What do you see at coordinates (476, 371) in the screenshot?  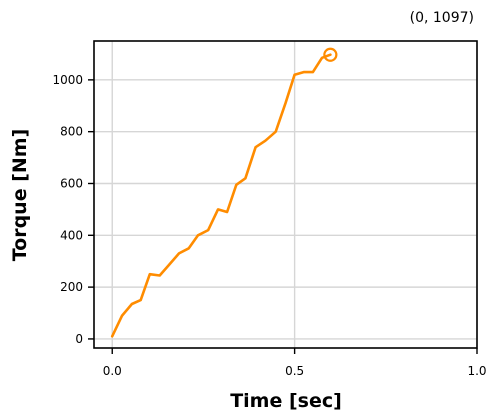 I see `x-tick-label: 1.0` at bounding box center [476, 371].